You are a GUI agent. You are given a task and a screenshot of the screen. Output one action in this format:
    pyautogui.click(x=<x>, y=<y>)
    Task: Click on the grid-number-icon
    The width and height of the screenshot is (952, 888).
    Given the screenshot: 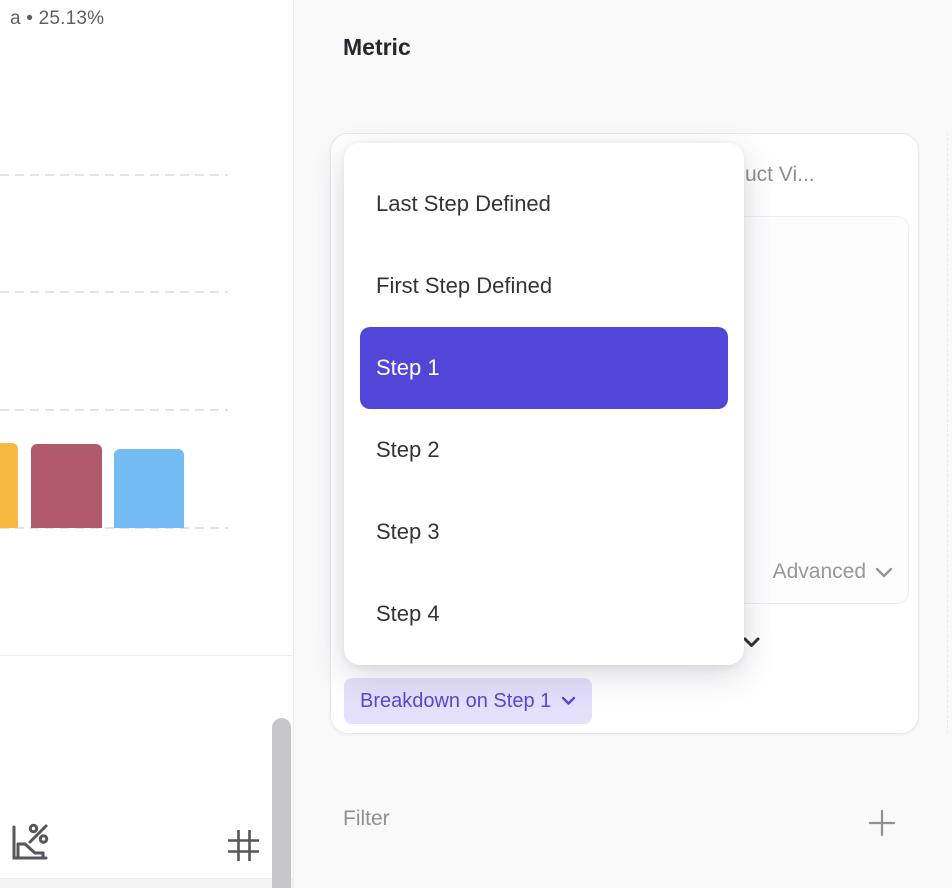 What is the action you would take?
    pyautogui.click(x=243, y=845)
    